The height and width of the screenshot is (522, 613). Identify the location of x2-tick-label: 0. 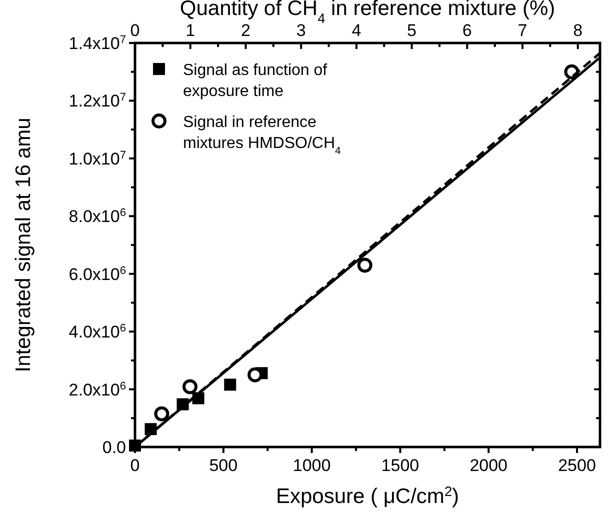
(135, 30).